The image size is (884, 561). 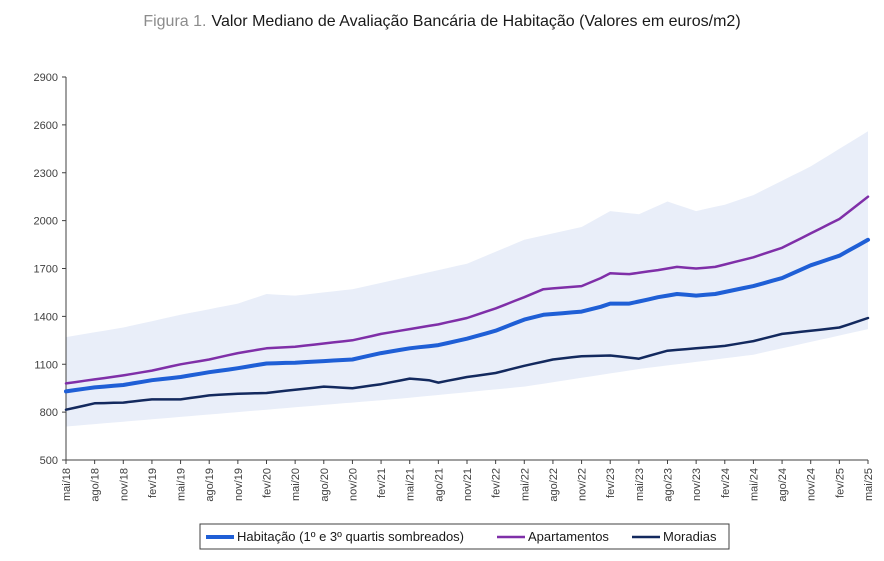 What do you see at coordinates (174, 21) in the screenshot?
I see `chart-title-prefix: Figura 1.` at bounding box center [174, 21].